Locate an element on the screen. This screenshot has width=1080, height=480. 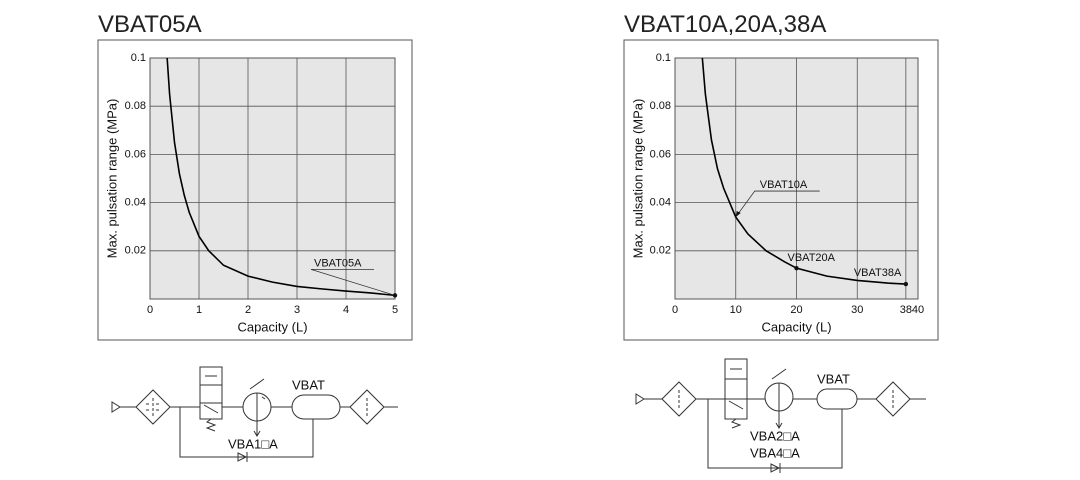
x-tick-label: 4 is located at coordinates (346, 310).